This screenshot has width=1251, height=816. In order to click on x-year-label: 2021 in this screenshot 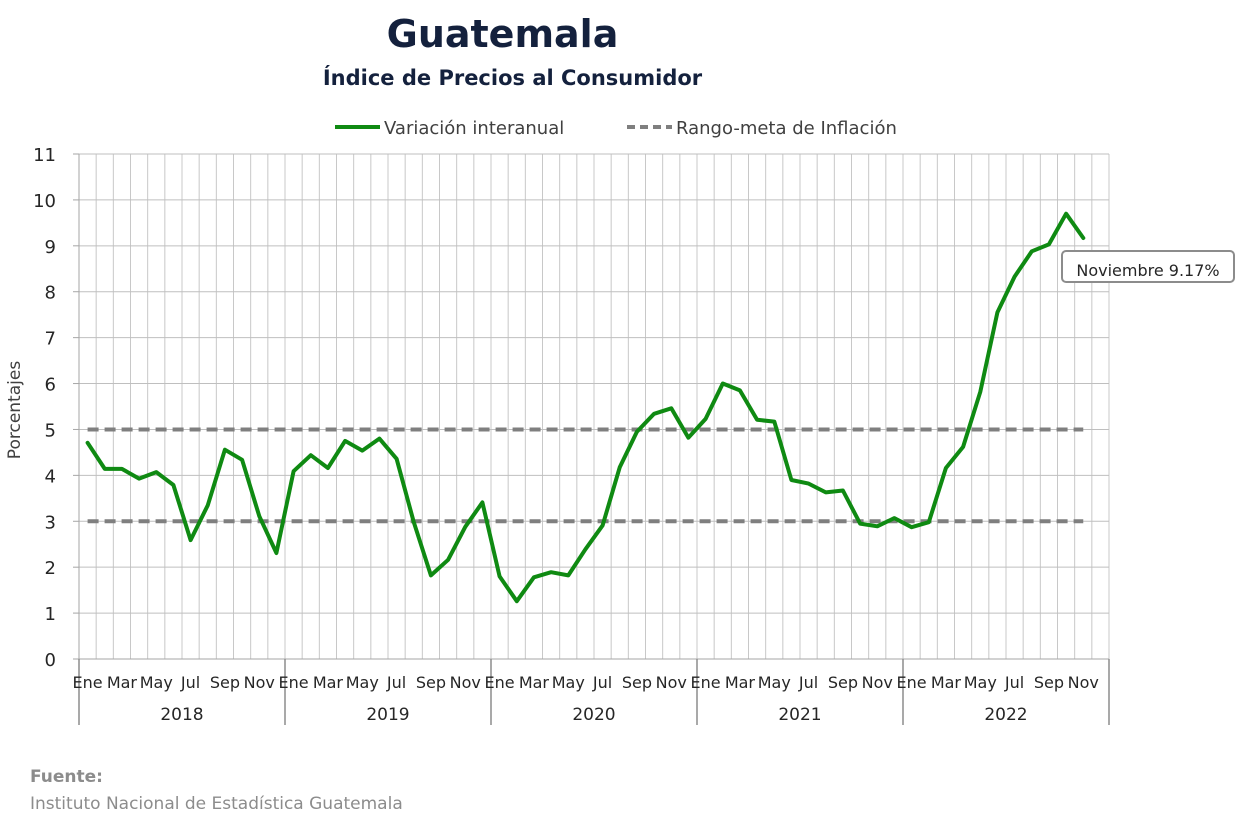, I will do `click(799, 715)`.